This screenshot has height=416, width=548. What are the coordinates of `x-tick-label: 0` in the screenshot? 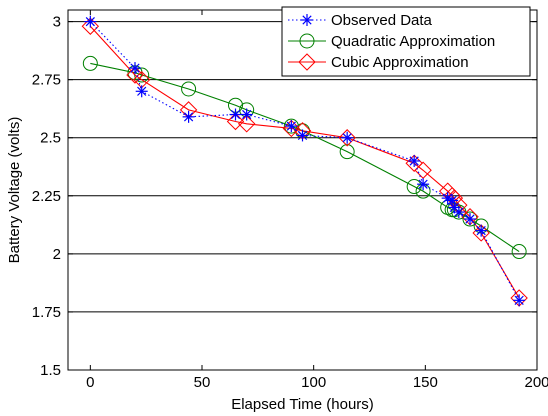 It's located at (90, 382).